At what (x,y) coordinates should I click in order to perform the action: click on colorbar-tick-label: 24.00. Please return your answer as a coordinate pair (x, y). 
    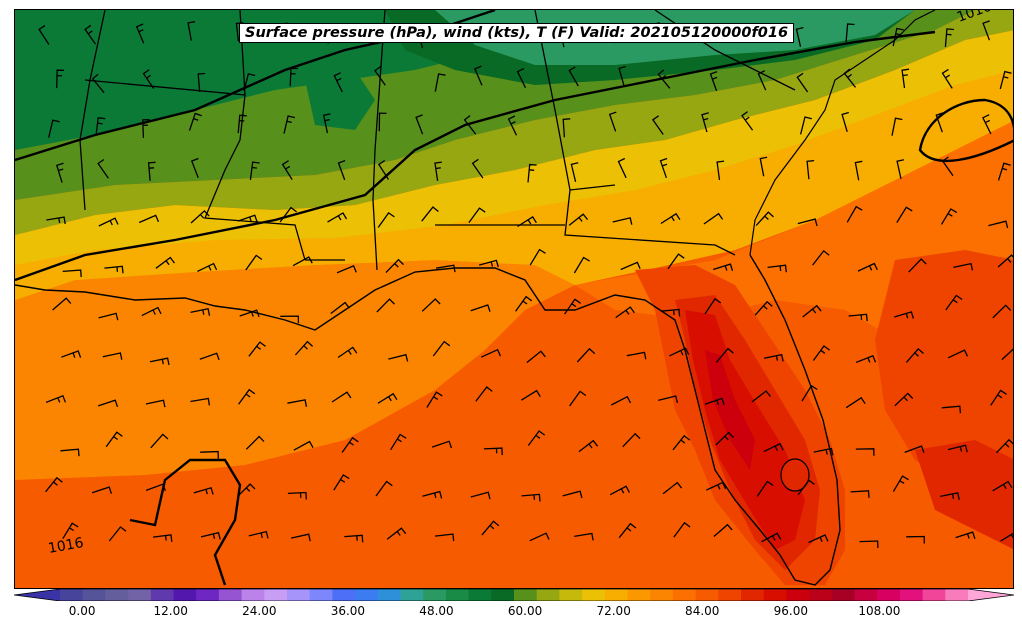
    Looking at the image, I should click on (259, 611).